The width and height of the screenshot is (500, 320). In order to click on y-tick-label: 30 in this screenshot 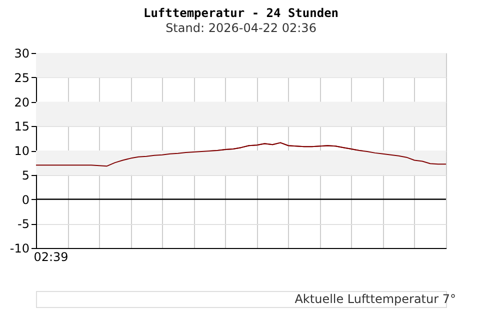, I will do `click(22, 53)`.